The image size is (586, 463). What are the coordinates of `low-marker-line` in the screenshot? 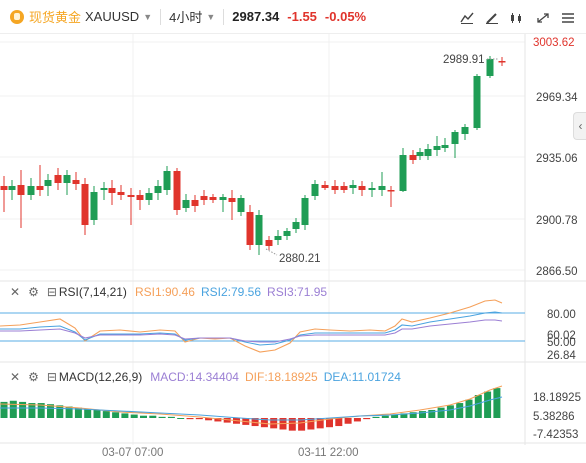 It's located at (271, 252).